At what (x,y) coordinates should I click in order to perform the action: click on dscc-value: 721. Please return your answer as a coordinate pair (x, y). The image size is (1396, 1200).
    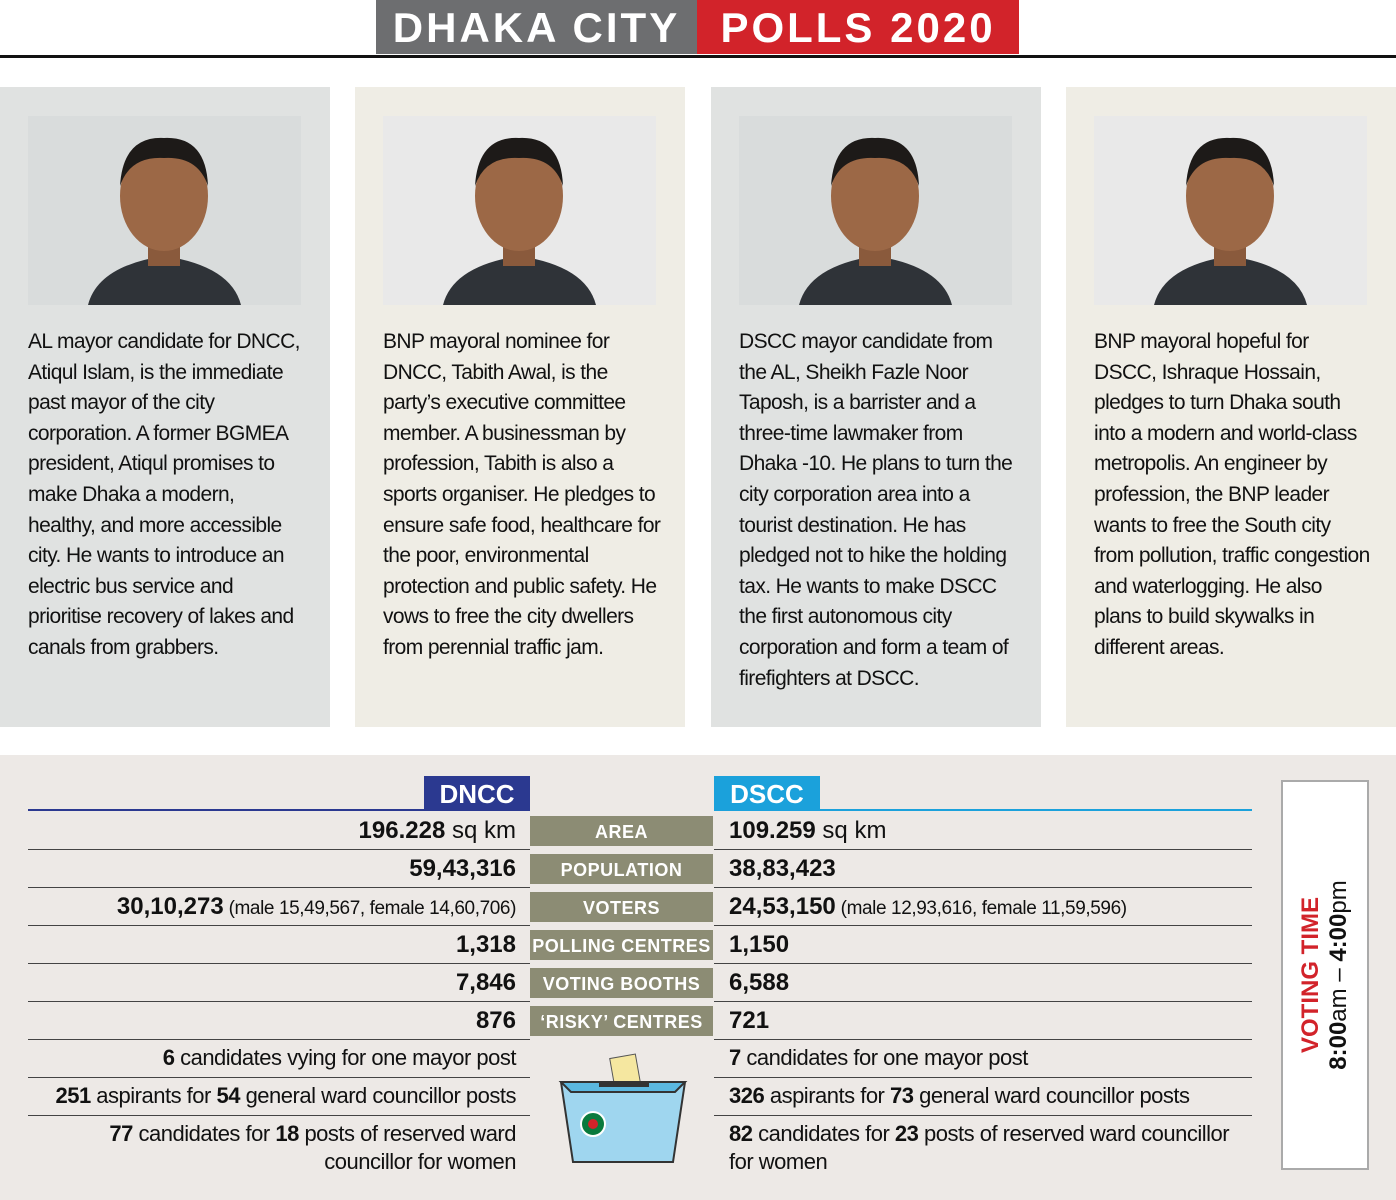
    Looking at the image, I should click on (749, 1020).